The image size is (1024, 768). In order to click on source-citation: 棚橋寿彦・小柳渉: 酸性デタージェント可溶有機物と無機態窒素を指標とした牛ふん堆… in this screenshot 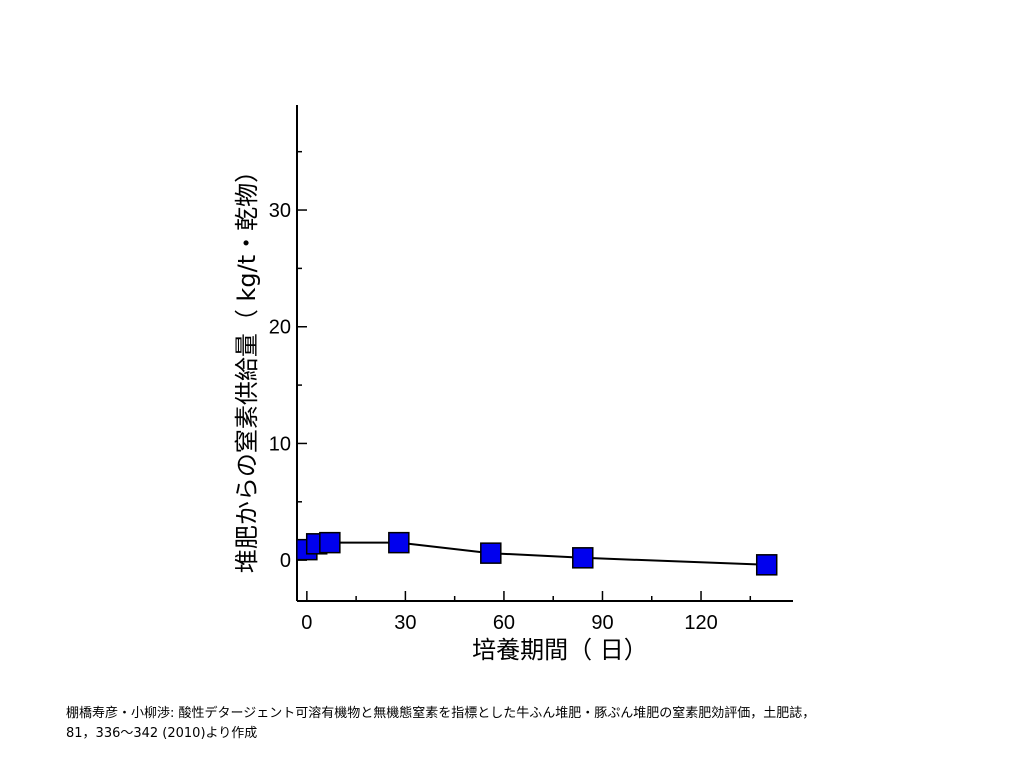, I will do `click(531, 724)`.